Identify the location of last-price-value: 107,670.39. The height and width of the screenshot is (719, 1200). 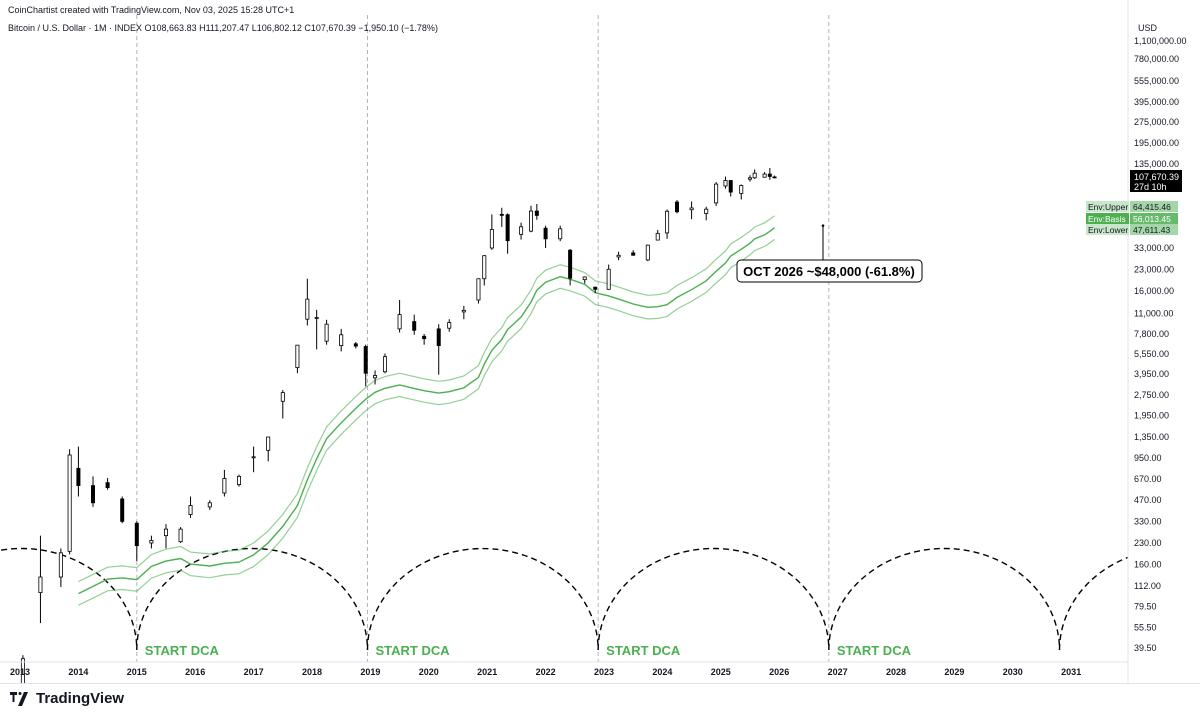
(1156, 177).